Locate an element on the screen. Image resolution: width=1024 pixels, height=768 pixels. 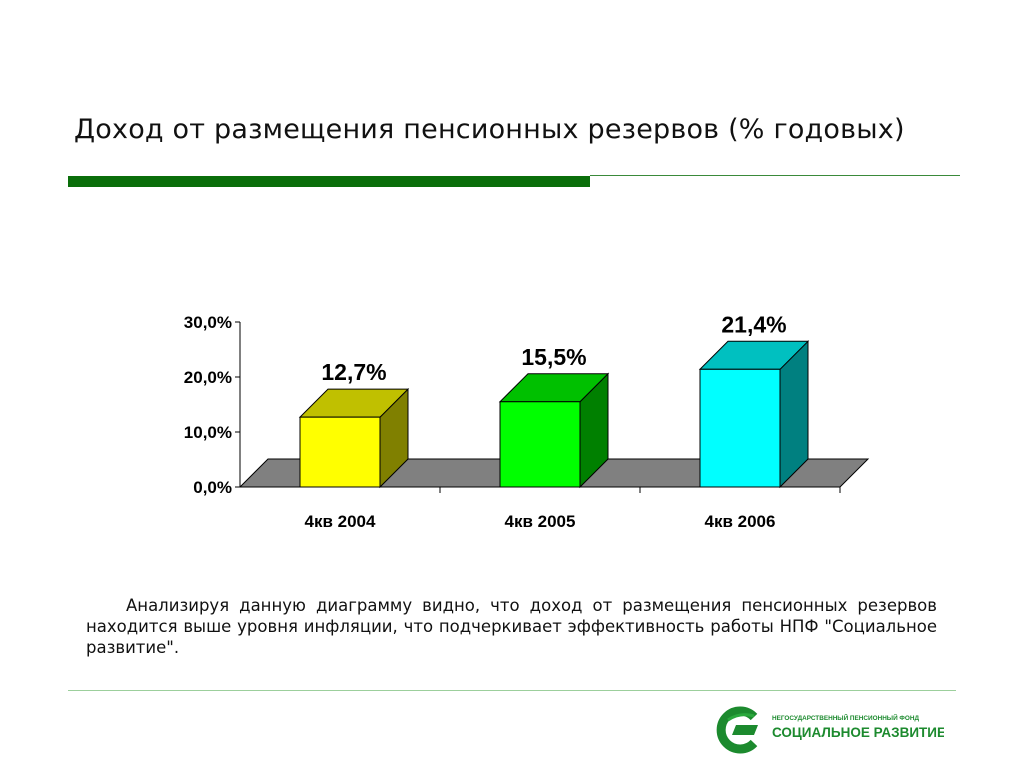
logo-mark-icon is located at coordinates (737, 730).